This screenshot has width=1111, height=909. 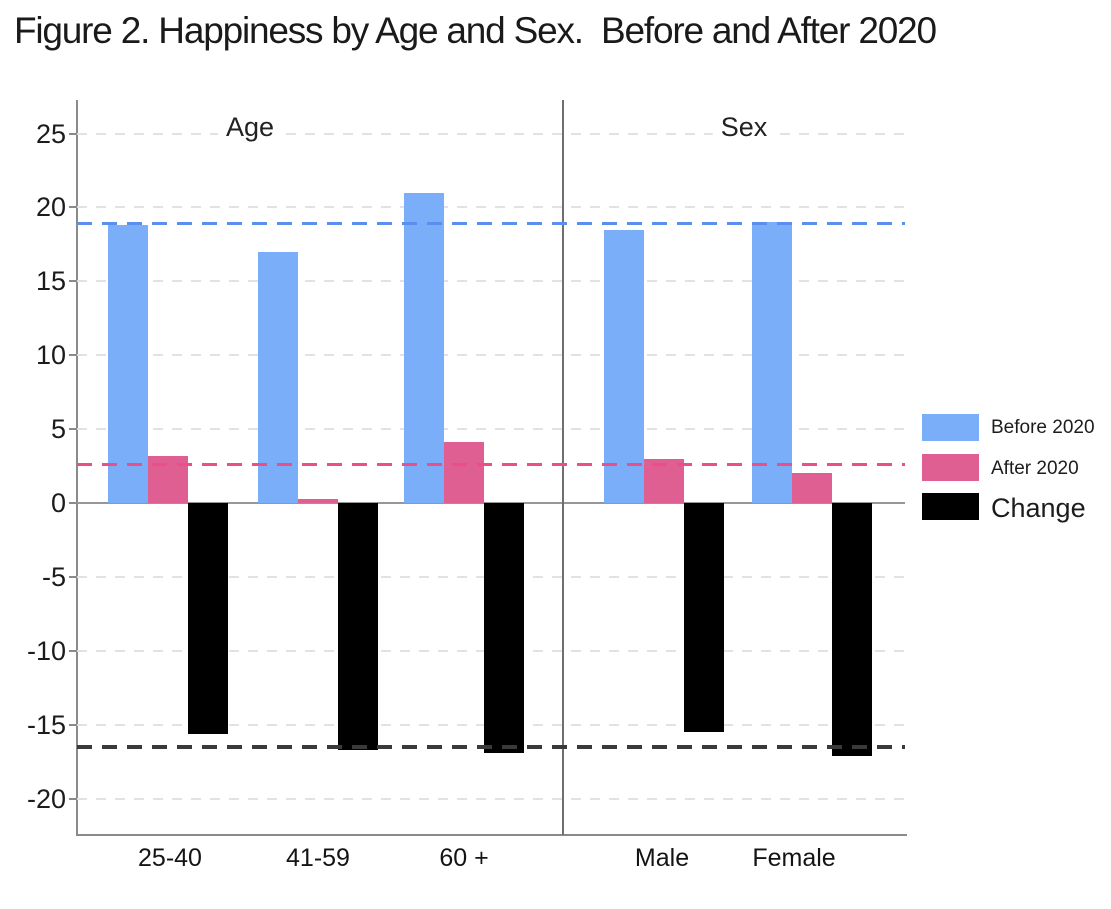 What do you see at coordinates (53, 576) in the screenshot?
I see `y-axis-tick-label: -5` at bounding box center [53, 576].